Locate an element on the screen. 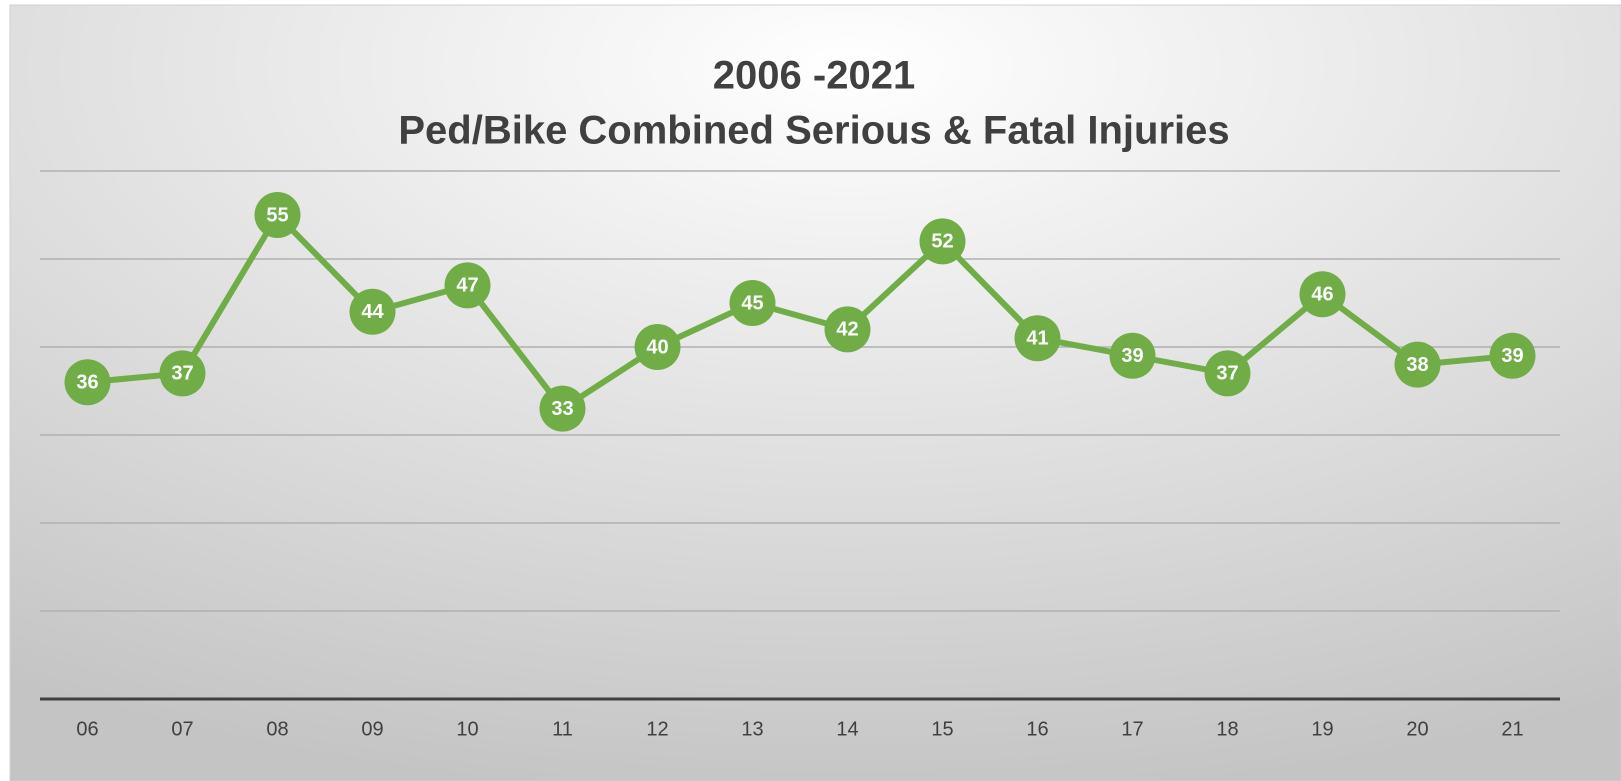 The image size is (1621, 781). x-tick-label: 16 is located at coordinates (1037, 729).